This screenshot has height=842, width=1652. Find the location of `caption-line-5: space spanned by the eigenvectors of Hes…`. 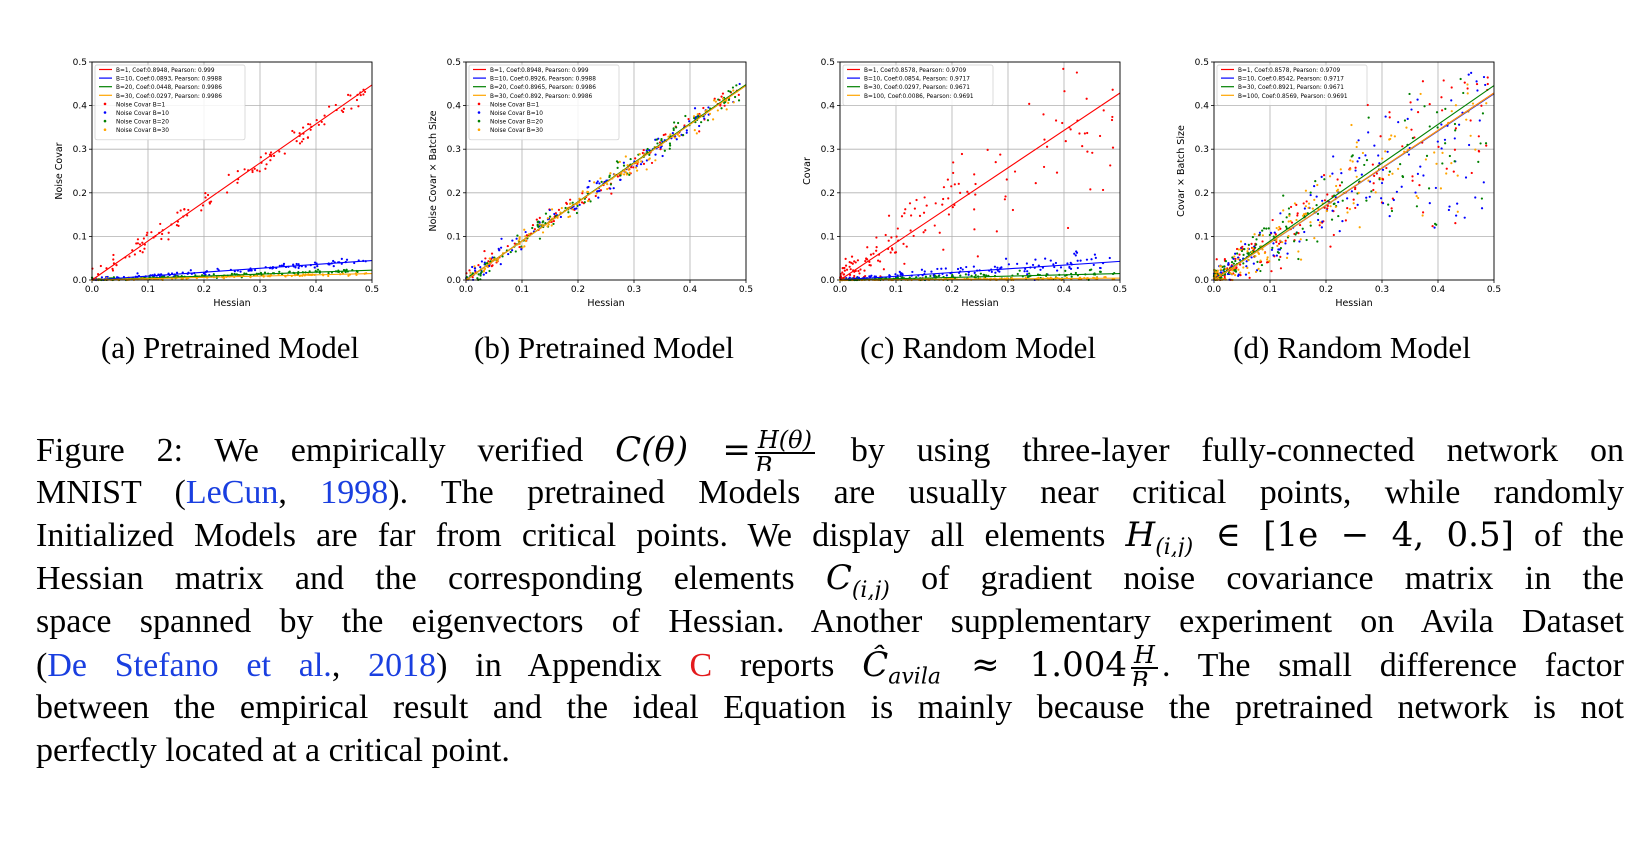

caption-line-5: space spanned by the eigenvectors of Hes… is located at coordinates (830, 621).